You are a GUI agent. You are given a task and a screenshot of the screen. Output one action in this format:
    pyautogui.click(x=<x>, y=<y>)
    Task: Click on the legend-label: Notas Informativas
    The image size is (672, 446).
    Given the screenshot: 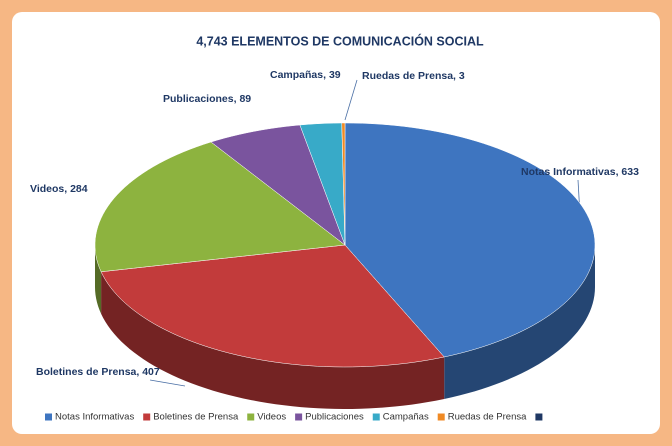 What is the action you would take?
    pyautogui.click(x=94, y=417)
    